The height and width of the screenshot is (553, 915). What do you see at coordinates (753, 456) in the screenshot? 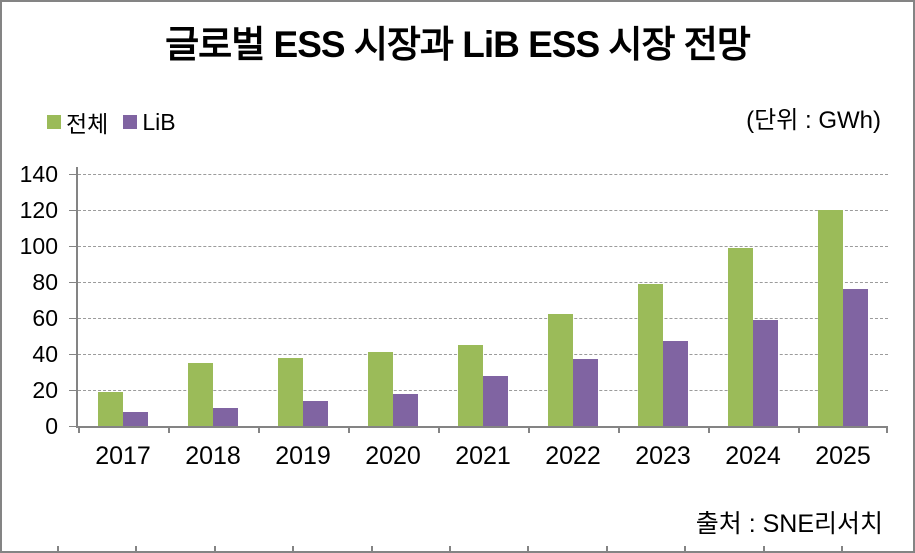
I see `x-axis-label-2024: 2024` at bounding box center [753, 456].